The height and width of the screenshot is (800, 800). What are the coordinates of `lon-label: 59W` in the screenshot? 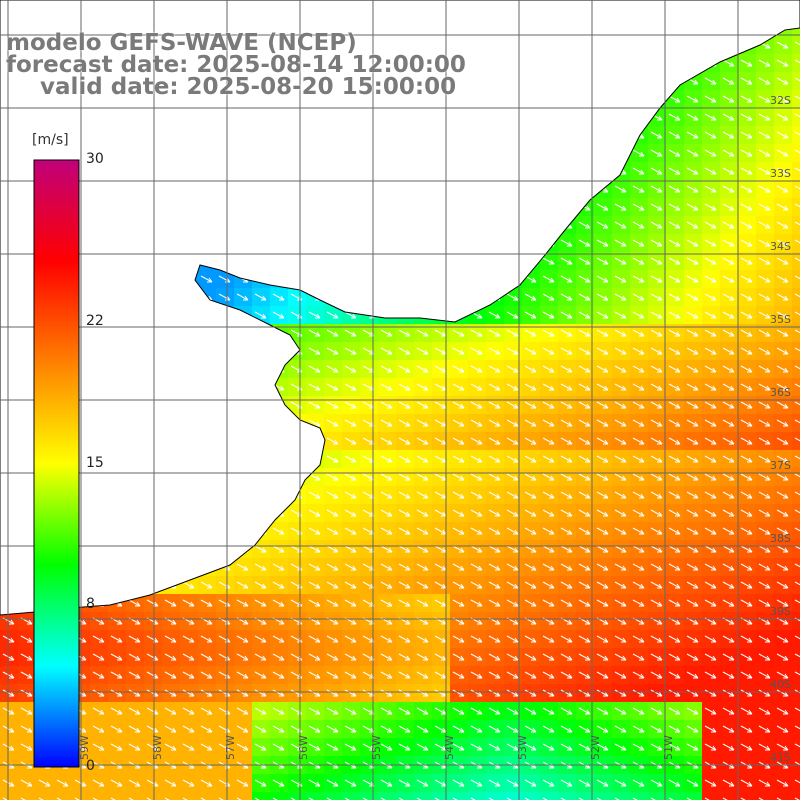 It's located at (84, 747).